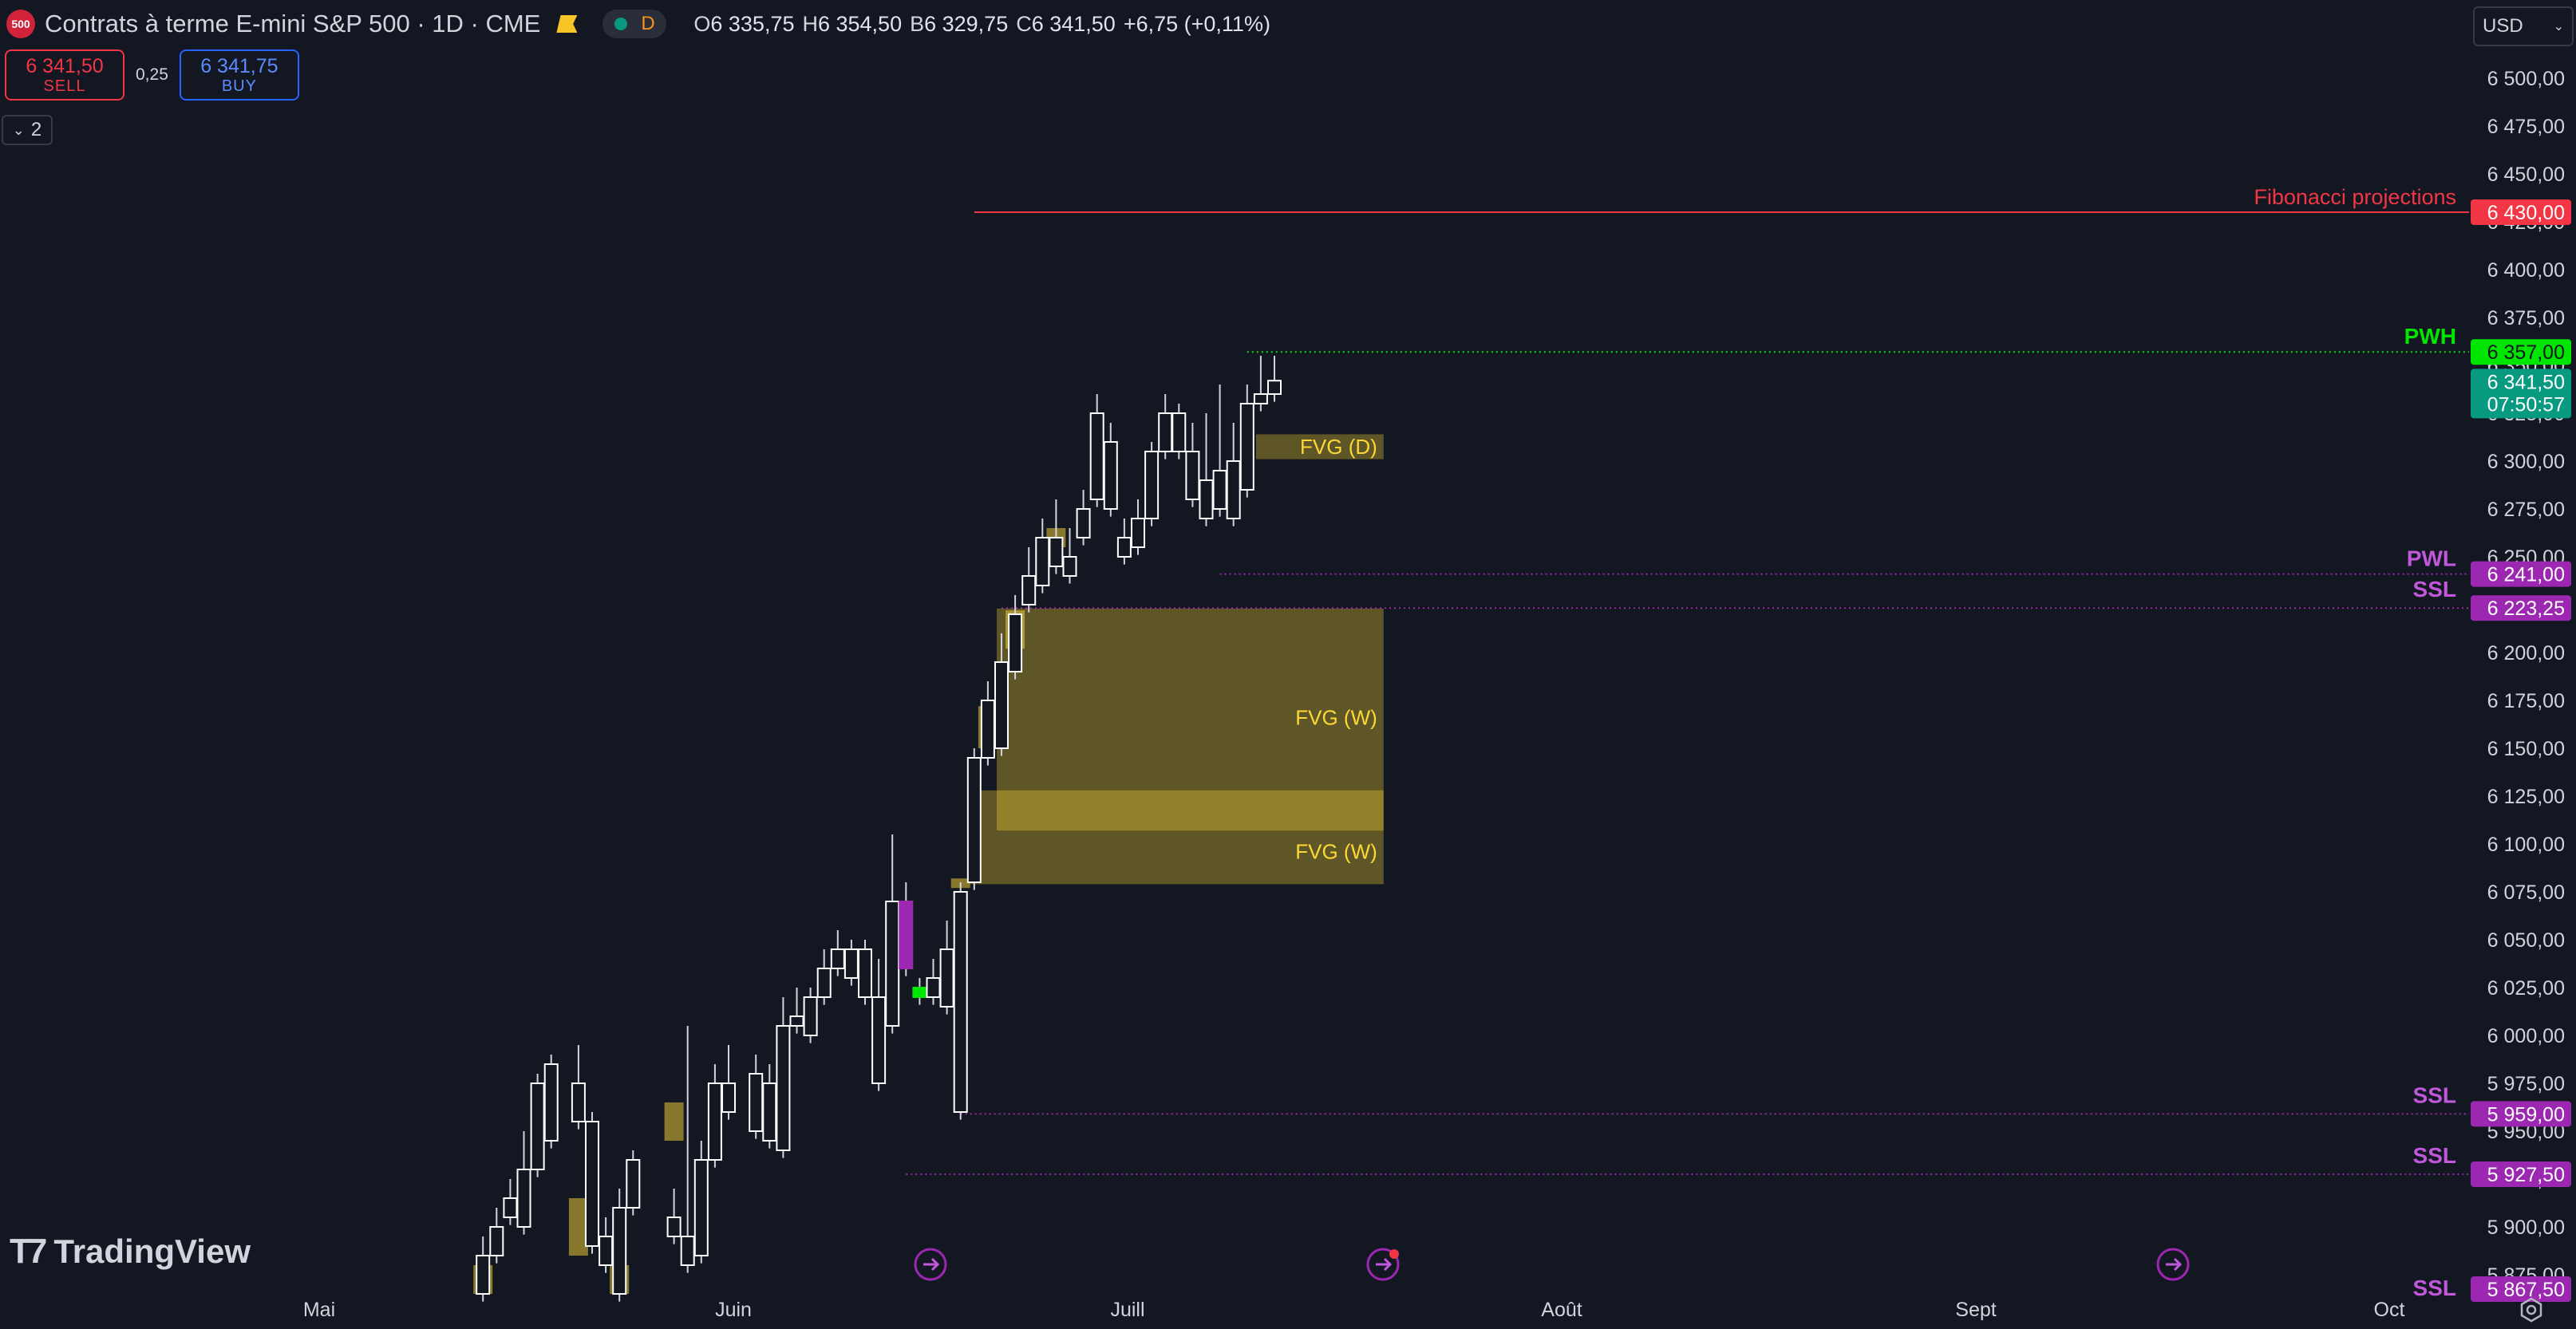  Describe the element at coordinates (1234, 1306) in the screenshot. I see `time-axis` at that location.